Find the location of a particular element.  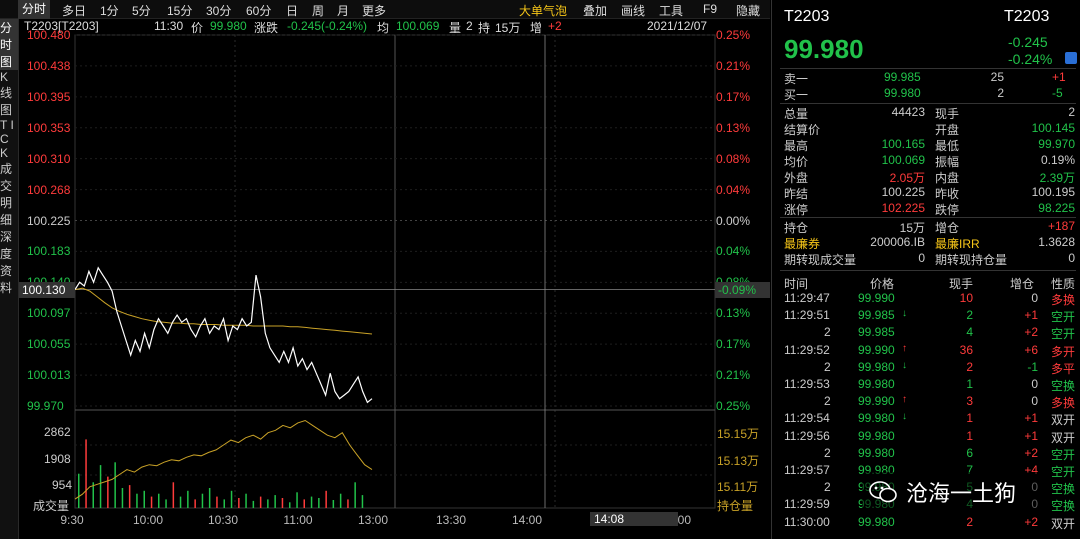

tab-2: 1分 is located at coordinates (109, 11).